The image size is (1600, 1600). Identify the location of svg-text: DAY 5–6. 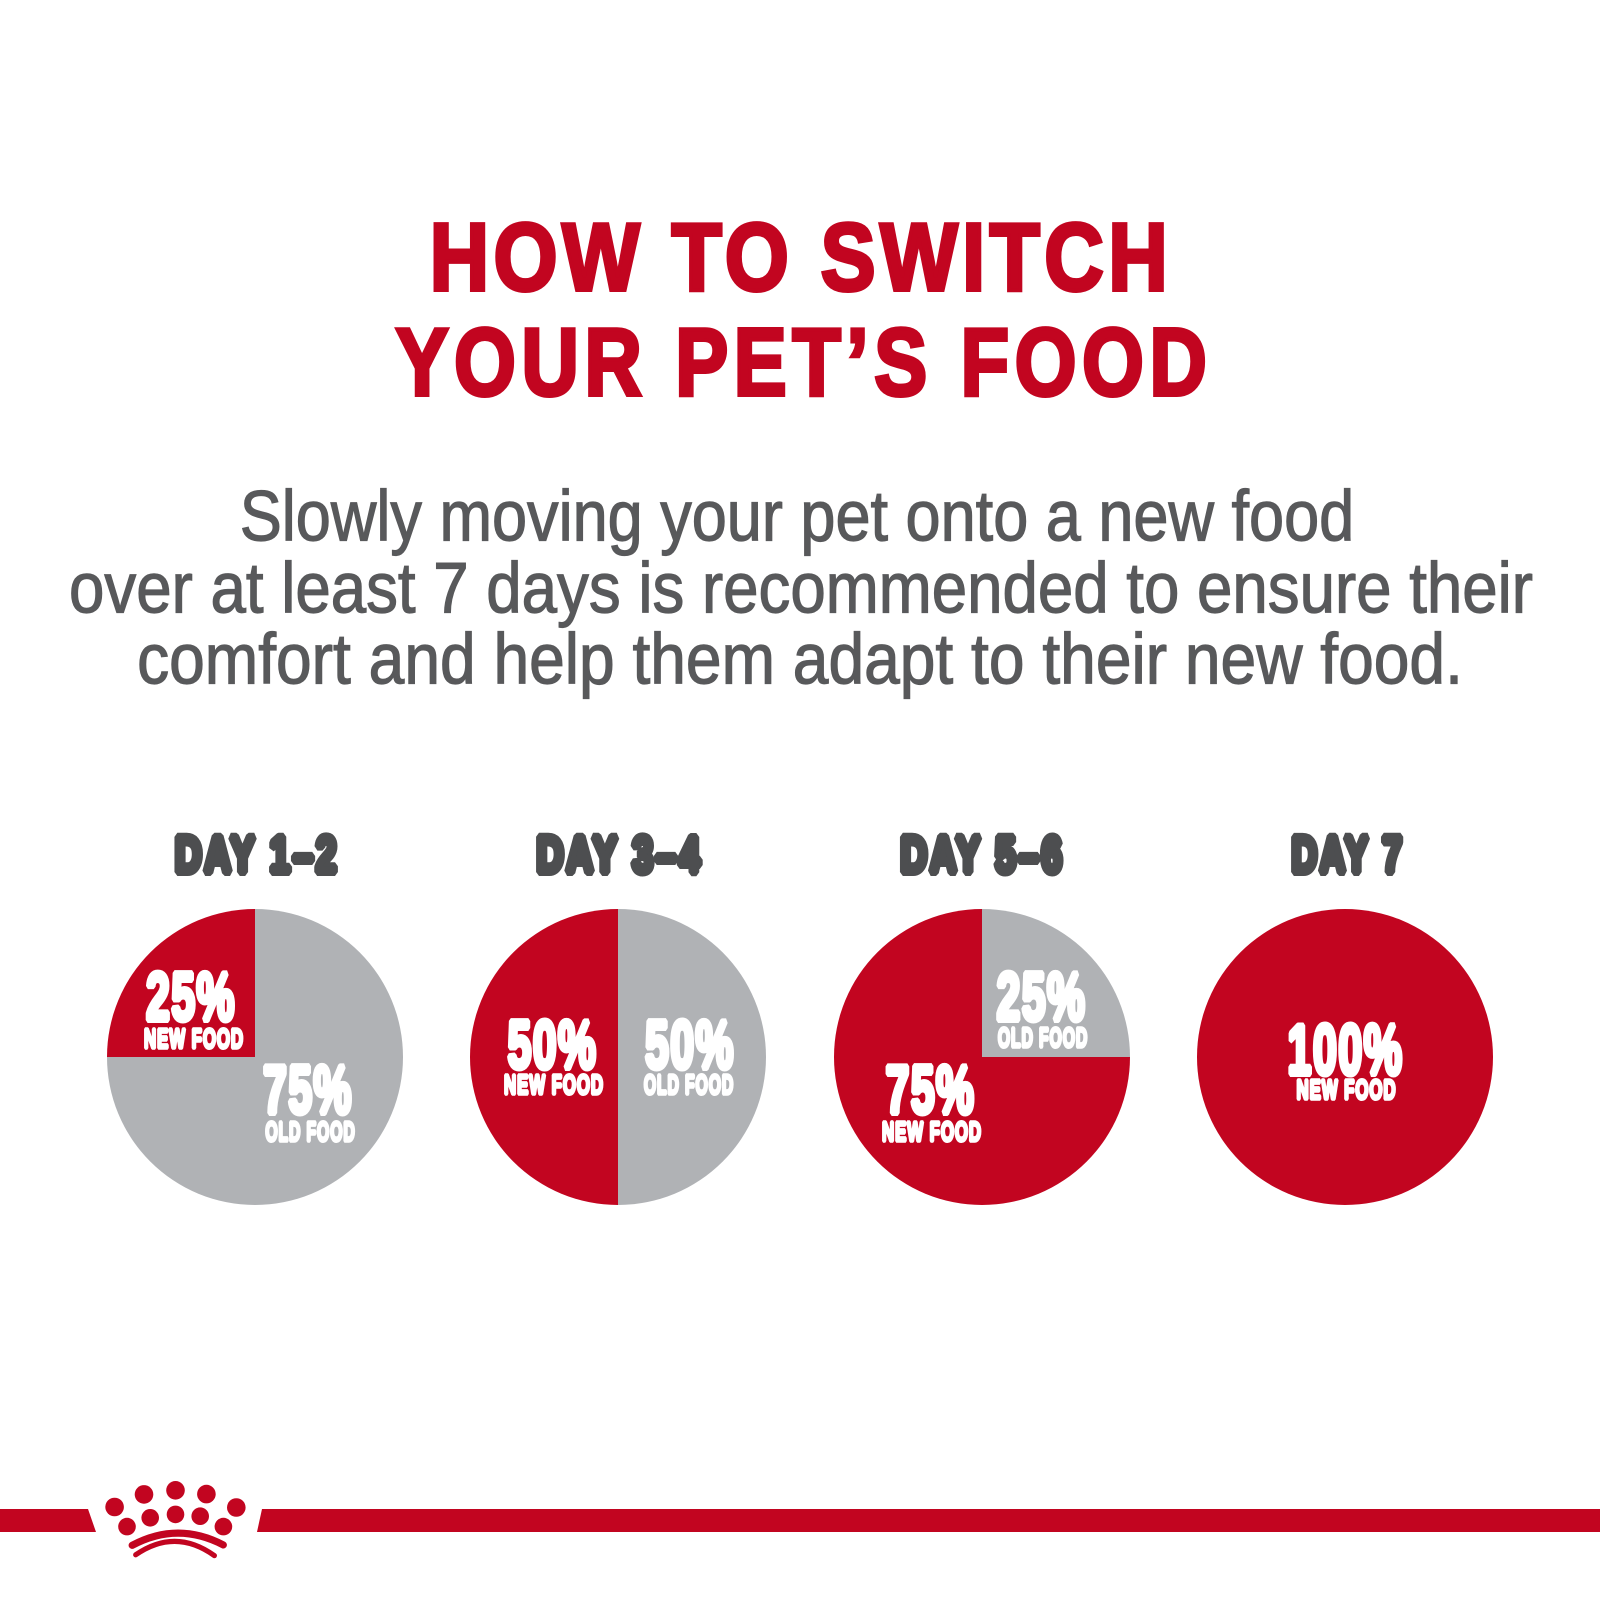
(982, 855).